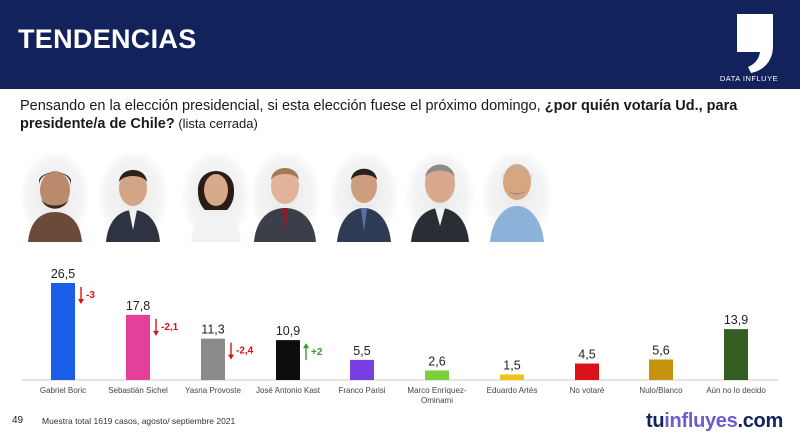 This screenshot has height=443, width=800. What do you see at coordinates (364, 196) in the screenshot?
I see `portrait-parisi` at bounding box center [364, 196].